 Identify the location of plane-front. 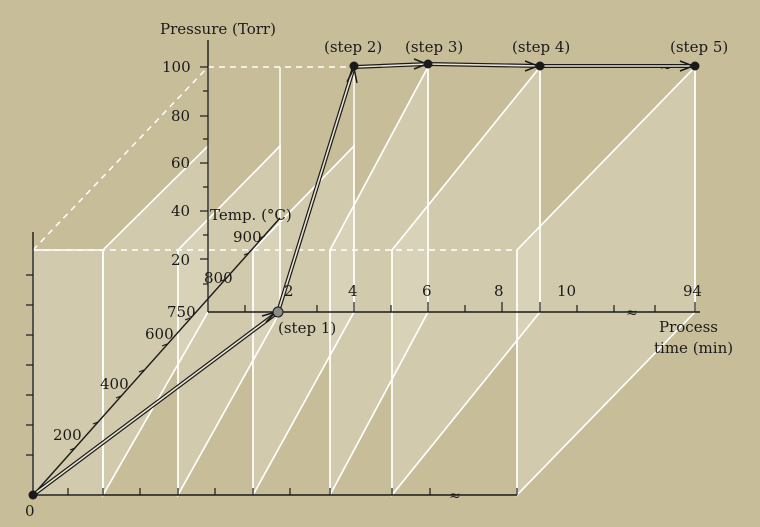
(68, 372).